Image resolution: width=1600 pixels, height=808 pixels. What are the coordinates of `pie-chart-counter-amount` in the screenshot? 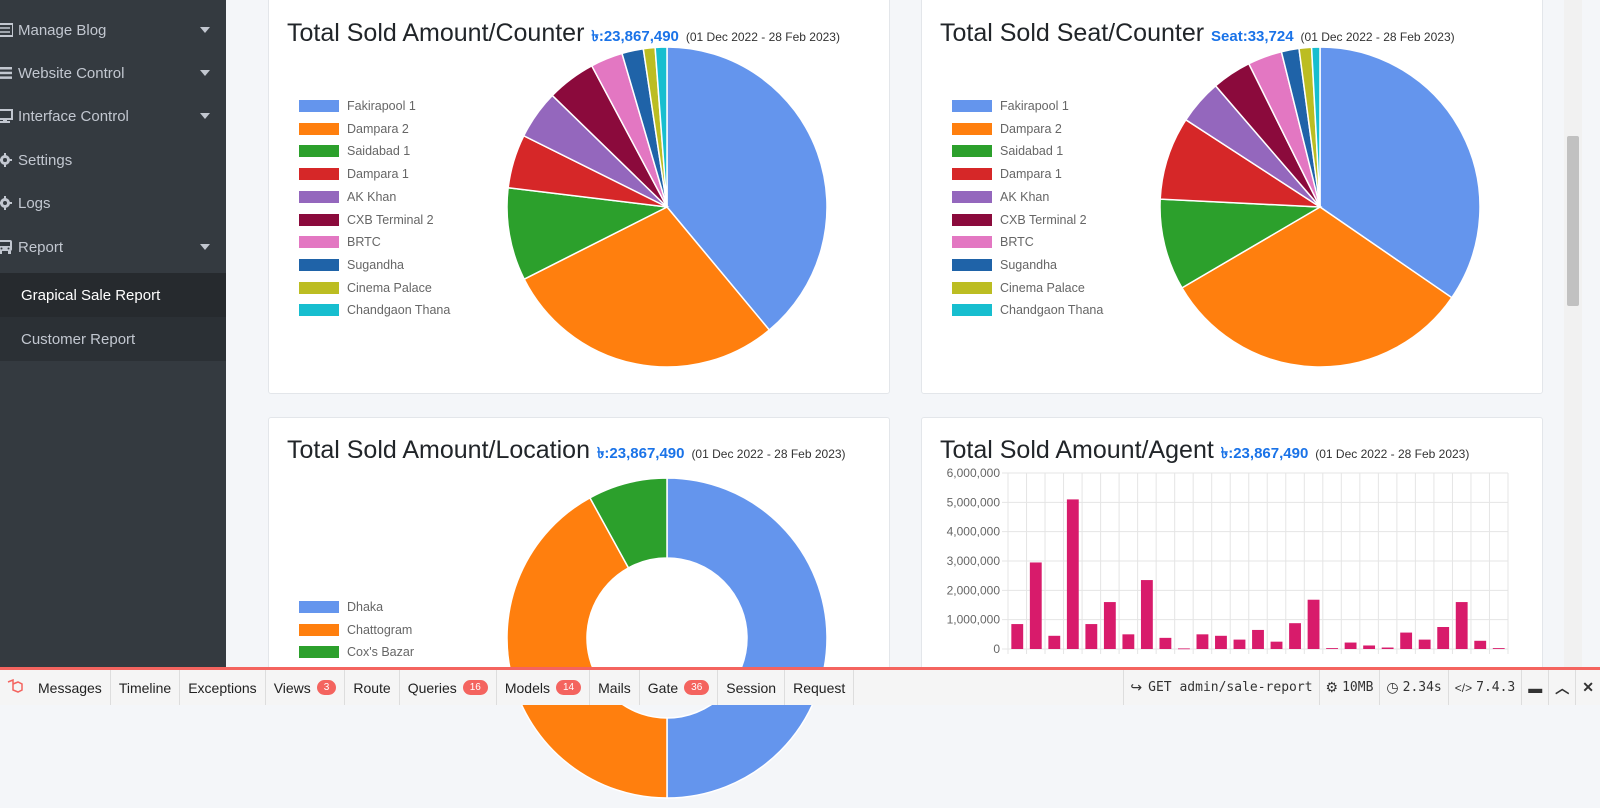 It's located at (667, 207).